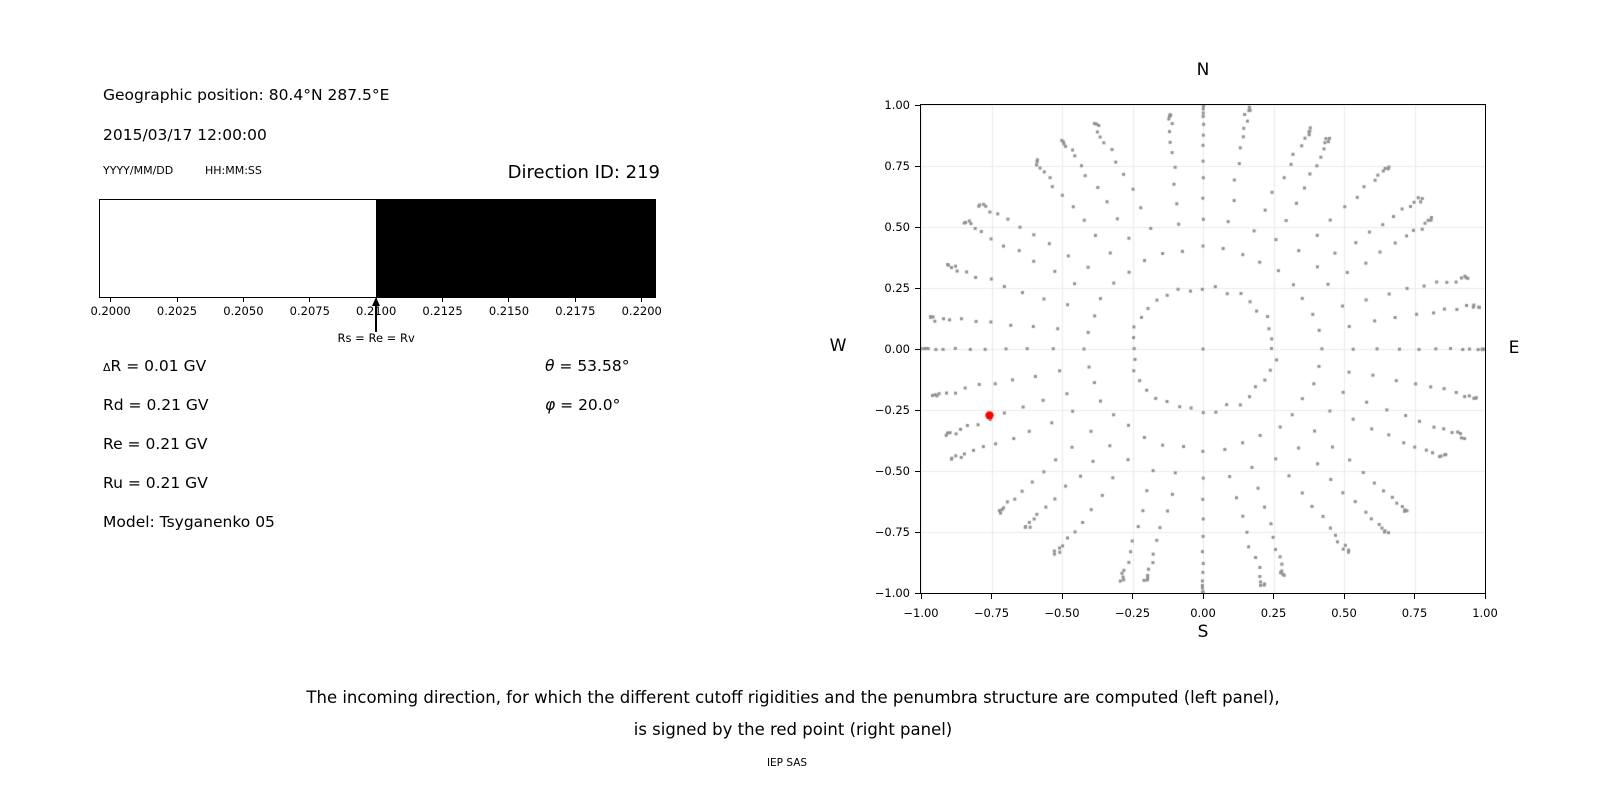 The width and height of the screenshot is (1600, 800). What do you see at coordinates (238, 248) in the screenshot?
I see `penumbra-segment-allowed-white` at bounding box center [238, 248].